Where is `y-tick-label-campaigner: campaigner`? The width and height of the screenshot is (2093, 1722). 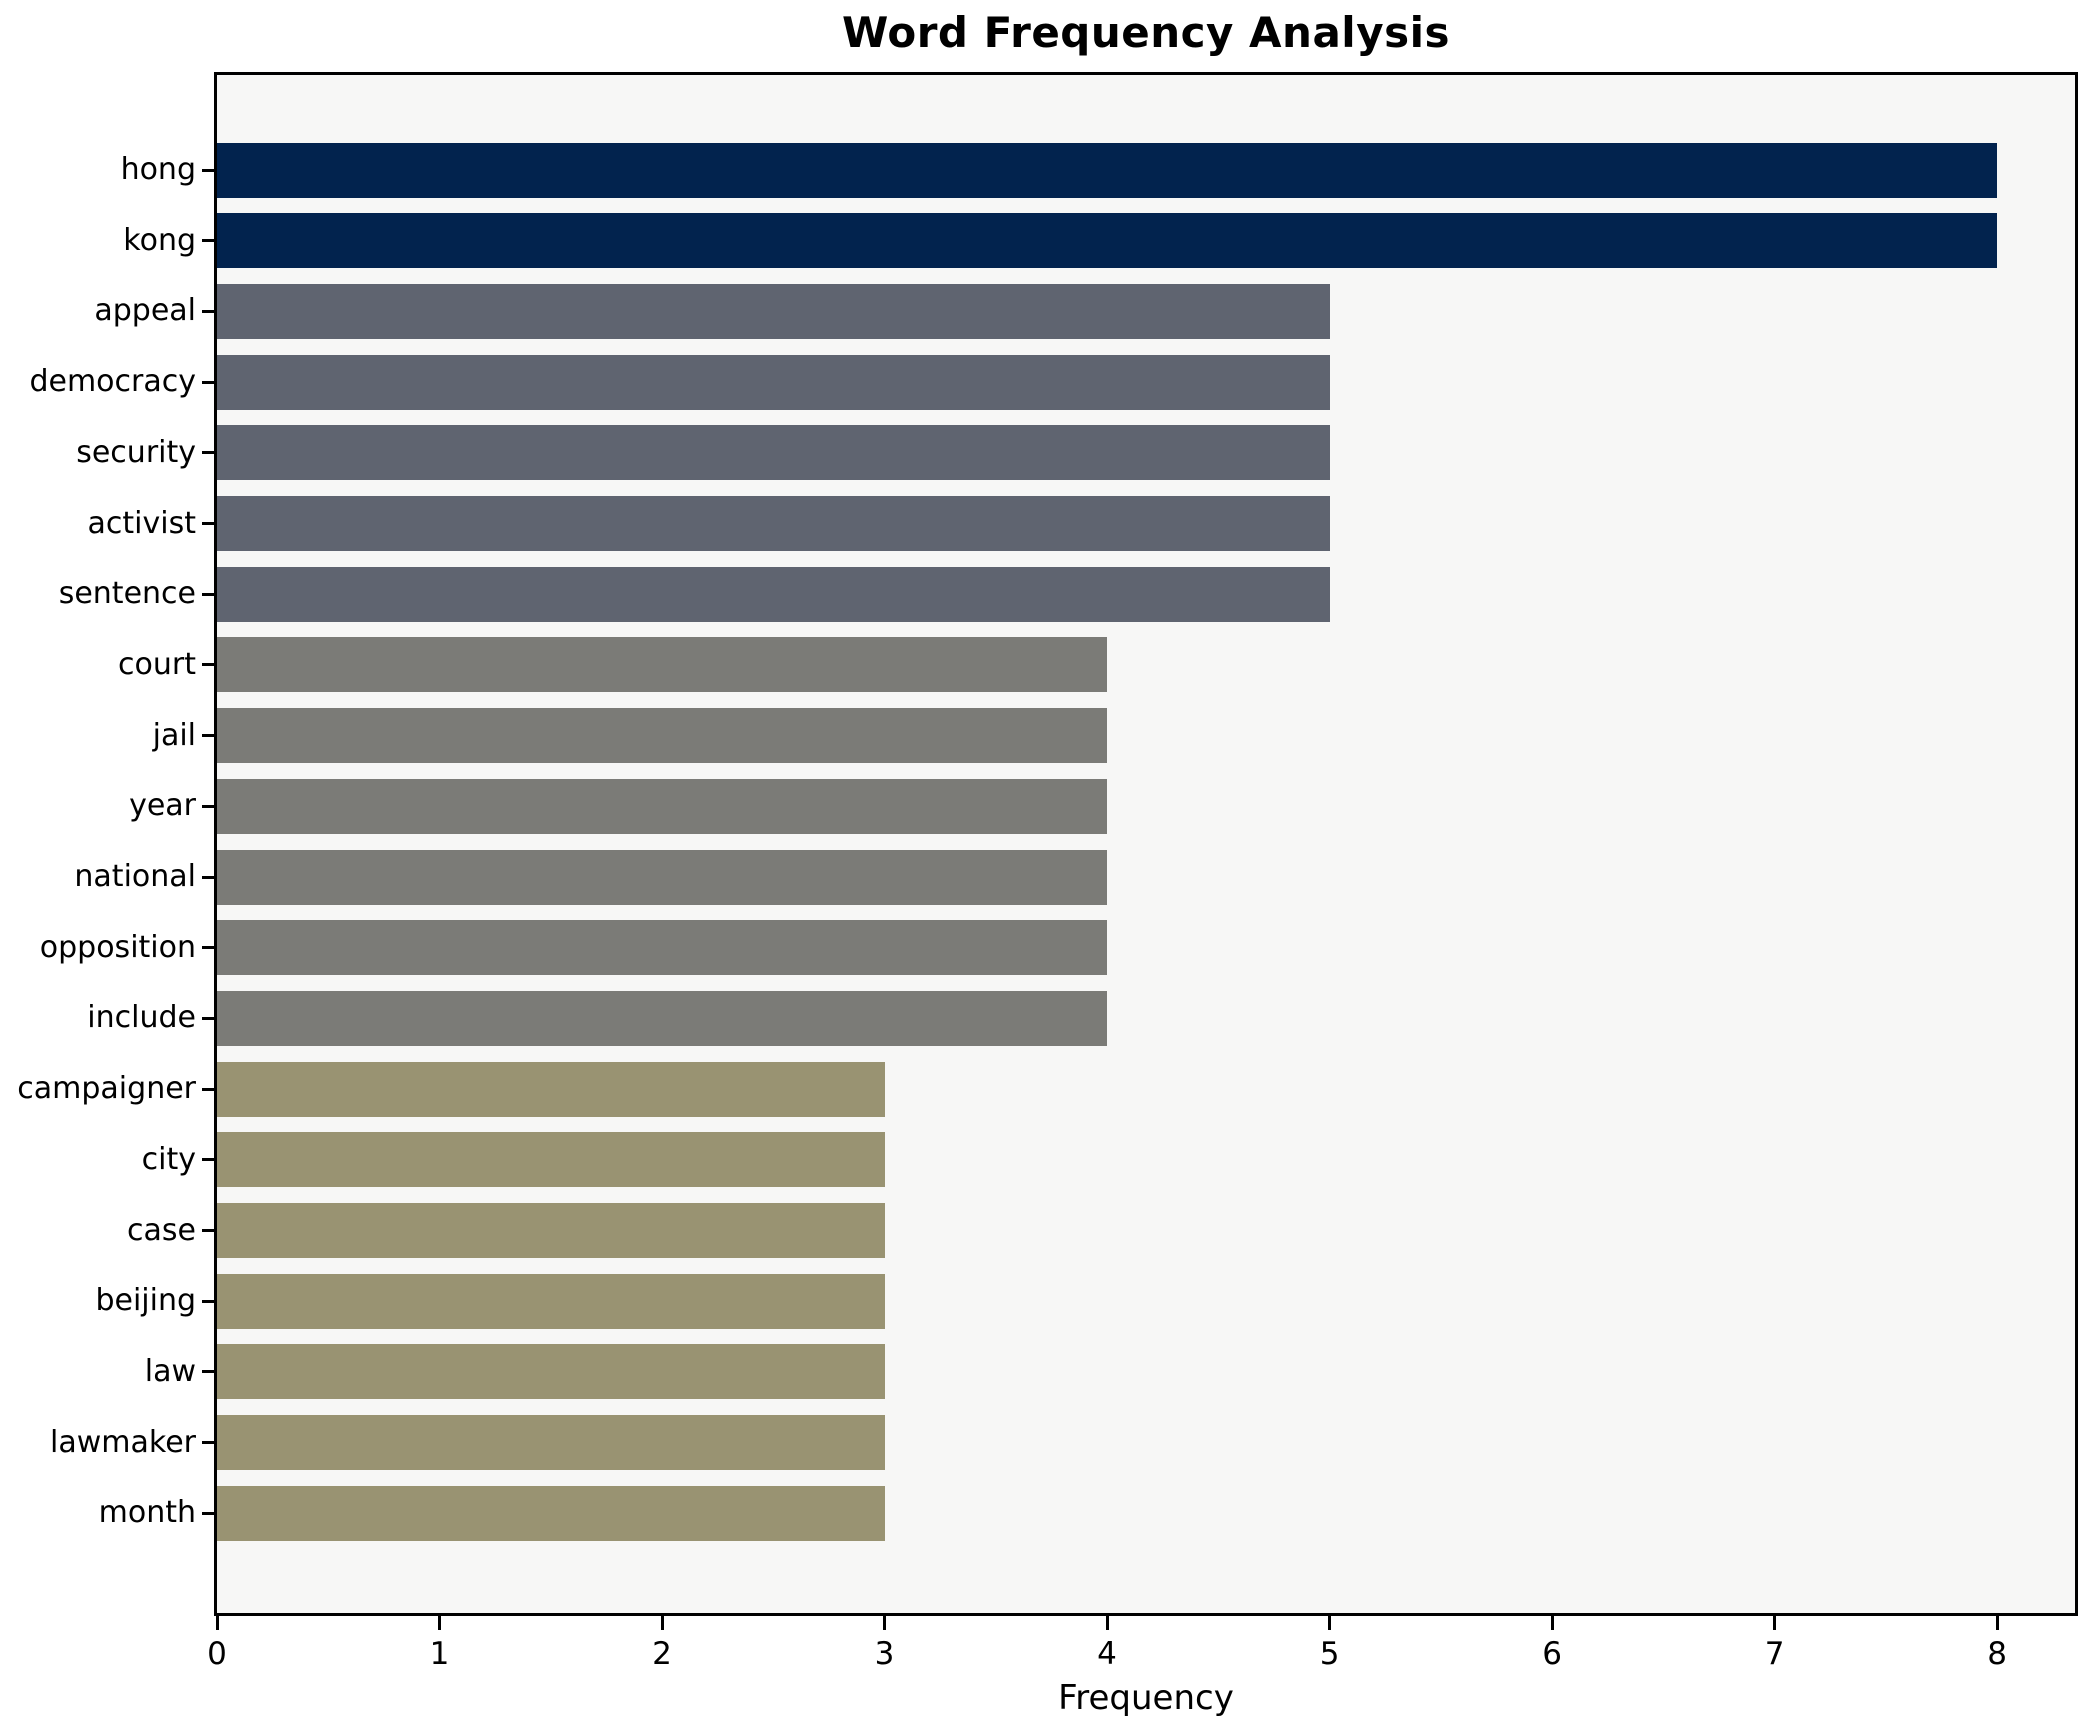 y-tick-label-campaigner: campaigner is located at coordinates (106, 1089).